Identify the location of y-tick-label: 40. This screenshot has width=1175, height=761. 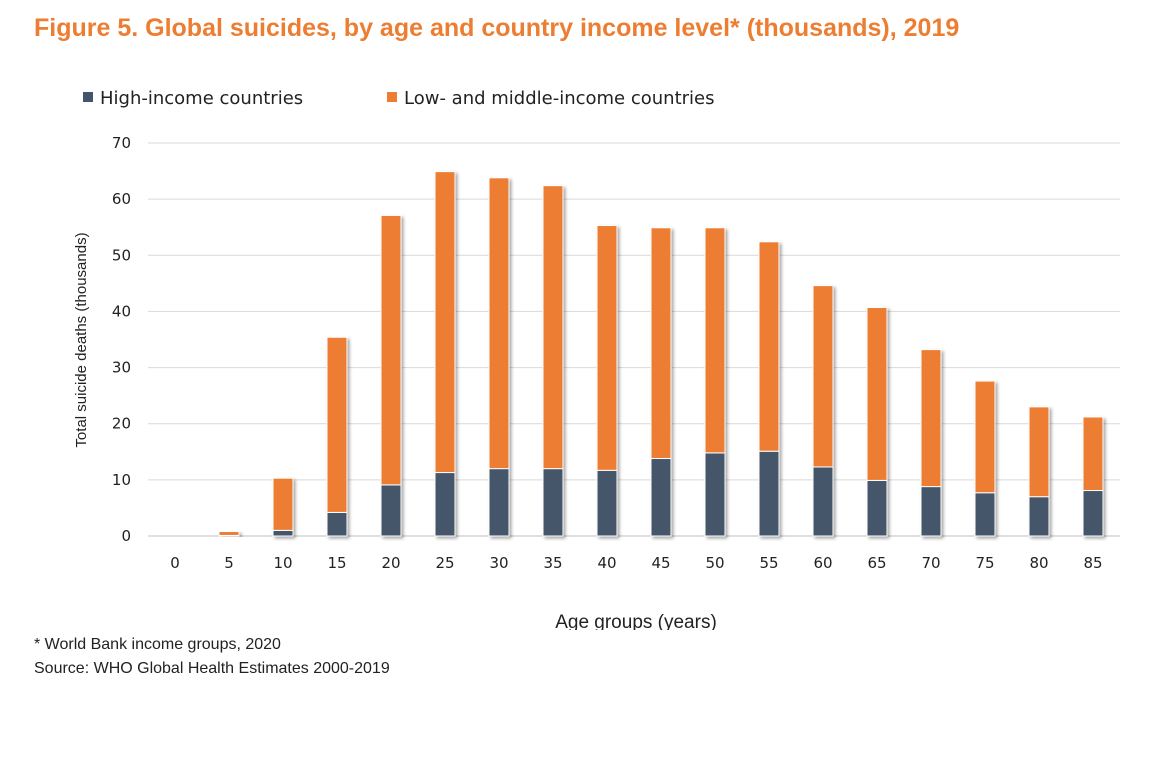
(121, 311).